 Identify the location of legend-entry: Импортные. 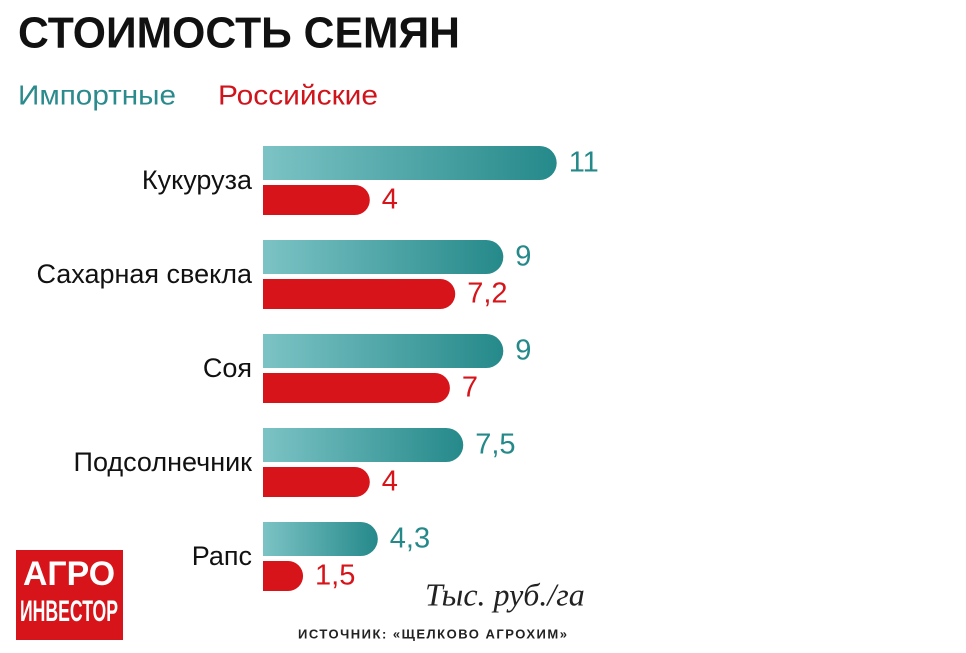
(97, 94).